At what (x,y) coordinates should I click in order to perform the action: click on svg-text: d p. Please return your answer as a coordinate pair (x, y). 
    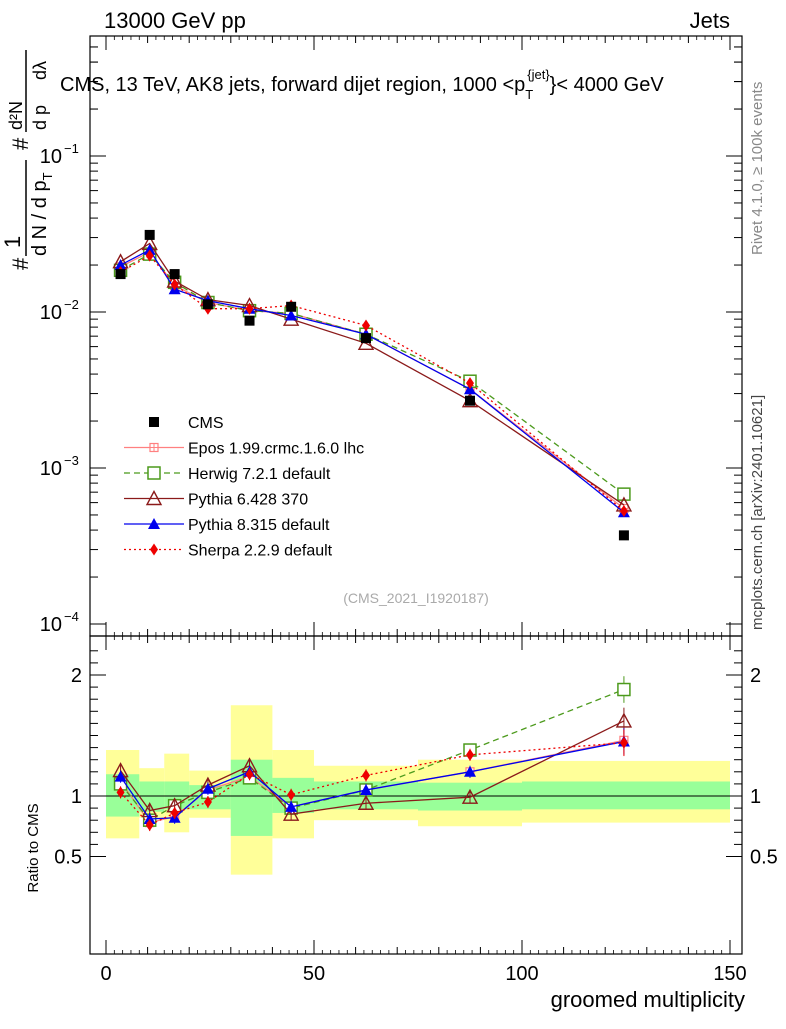
    Looking at the image, I should click on (40, 117).